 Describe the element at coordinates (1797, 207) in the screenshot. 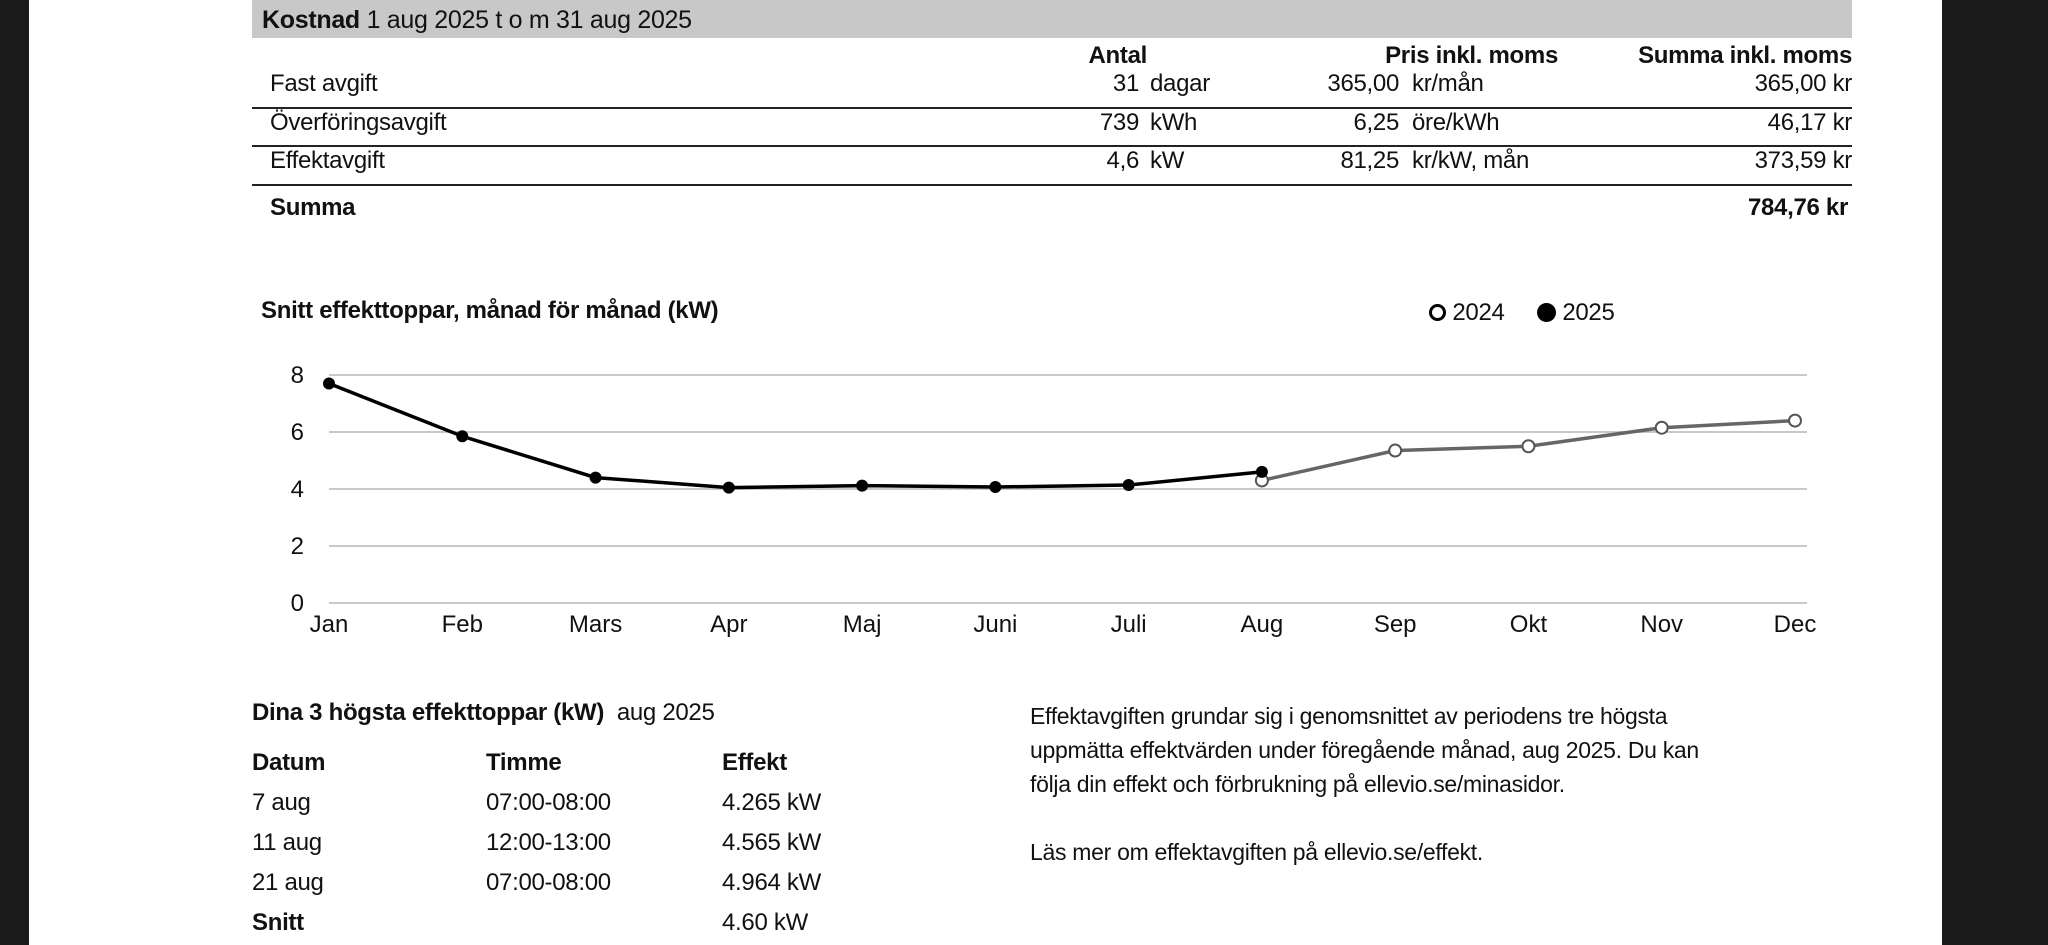

I see `total-value: 784,76 kr` at that location.